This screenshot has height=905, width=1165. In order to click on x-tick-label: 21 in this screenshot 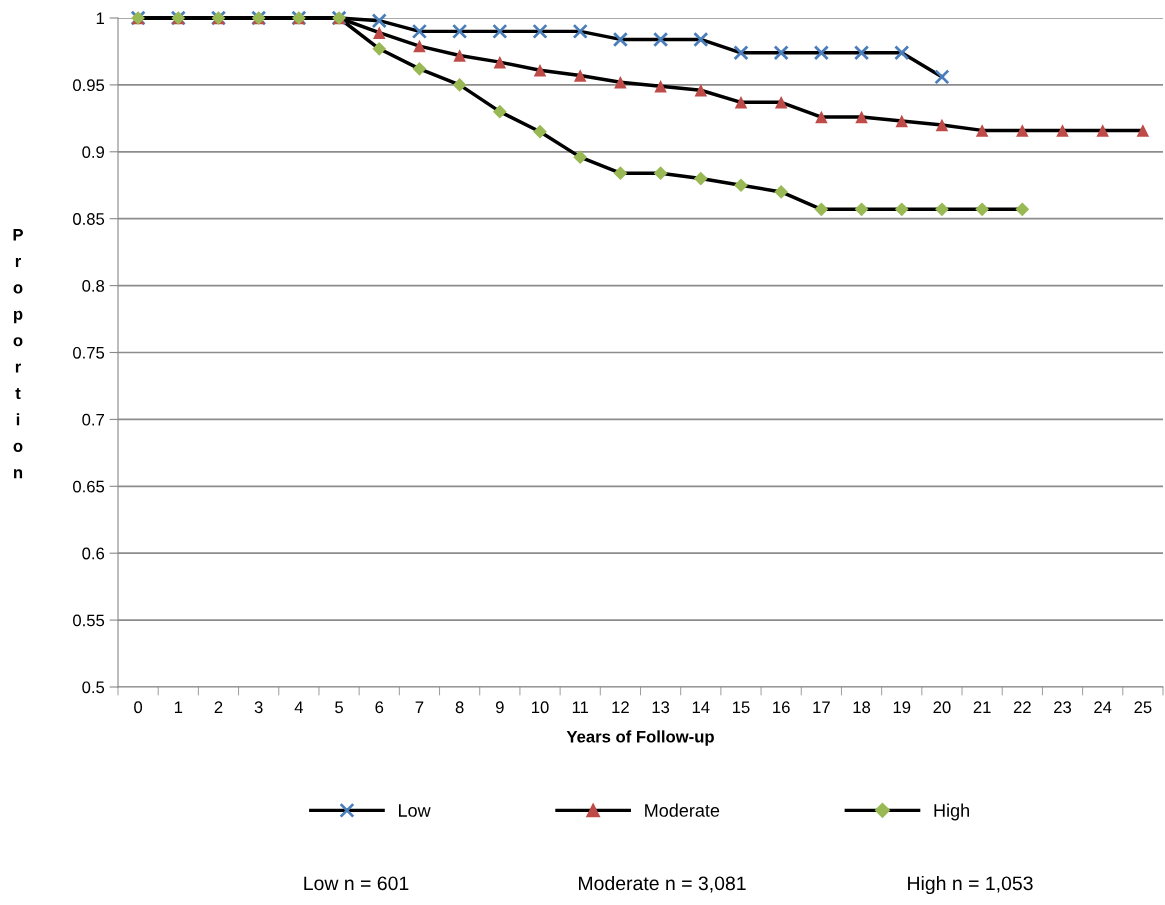, I will do `click(982, 707)`.